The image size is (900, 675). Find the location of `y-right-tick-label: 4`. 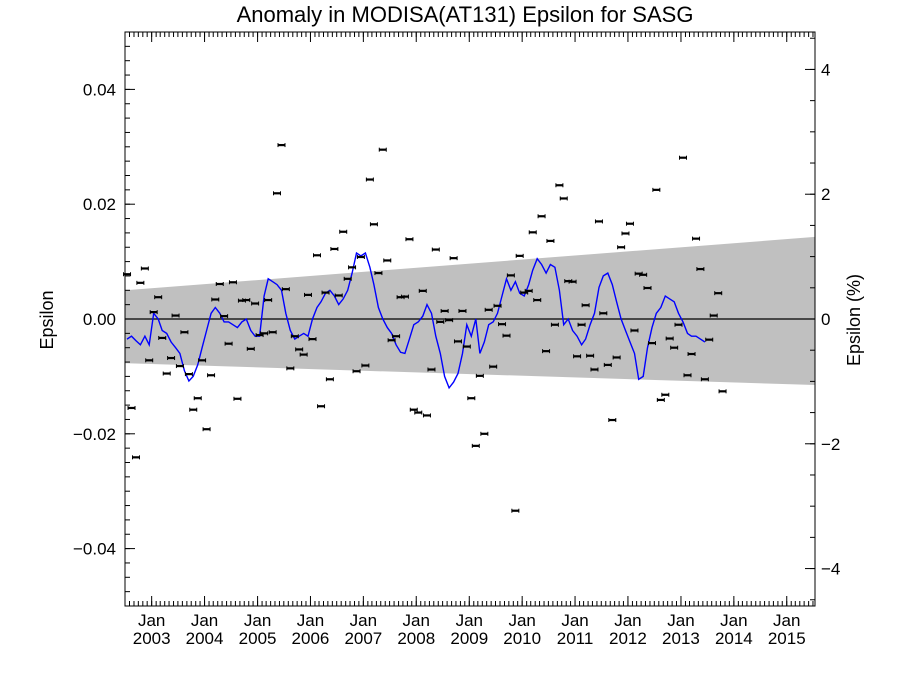

y-right-tick-label: 4 is located at coordinates (825, 69).